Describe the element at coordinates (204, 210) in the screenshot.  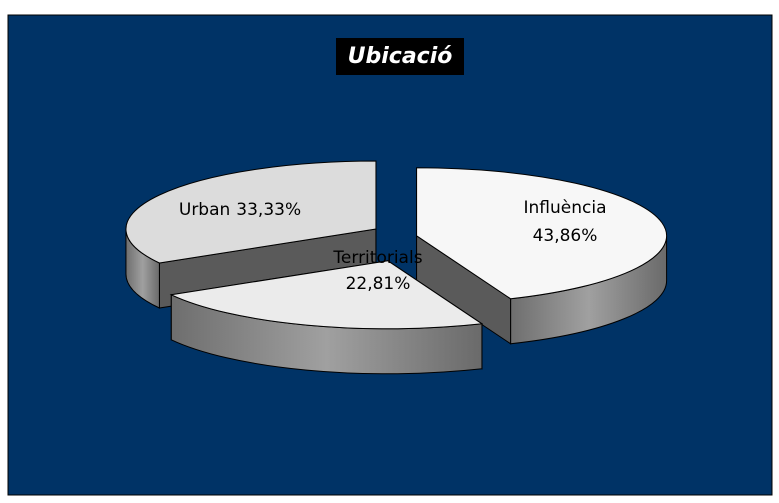
I see `slice-name: Urban` at that location.